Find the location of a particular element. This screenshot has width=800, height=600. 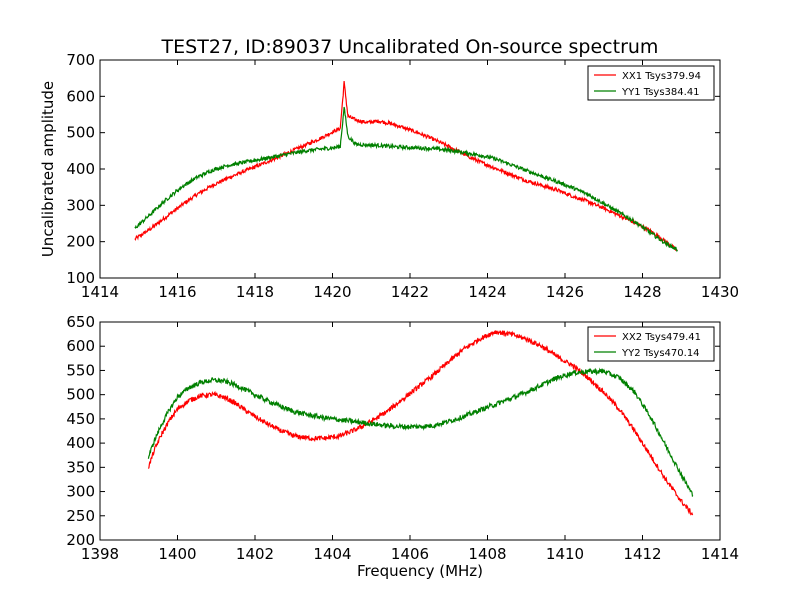

x-tick-label: 1410 is located at coordinates (565, 554).